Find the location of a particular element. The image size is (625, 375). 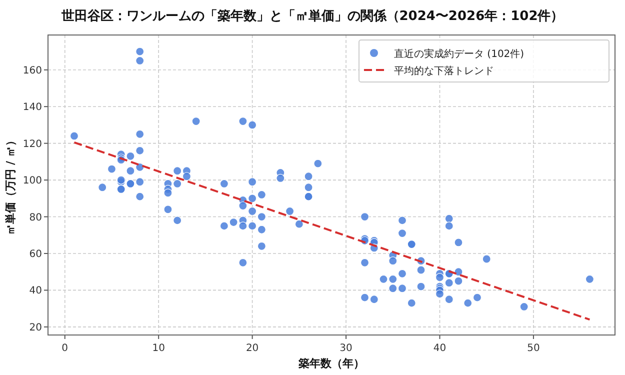

x-tick-label: 40 is located at coordinates (439, 348).